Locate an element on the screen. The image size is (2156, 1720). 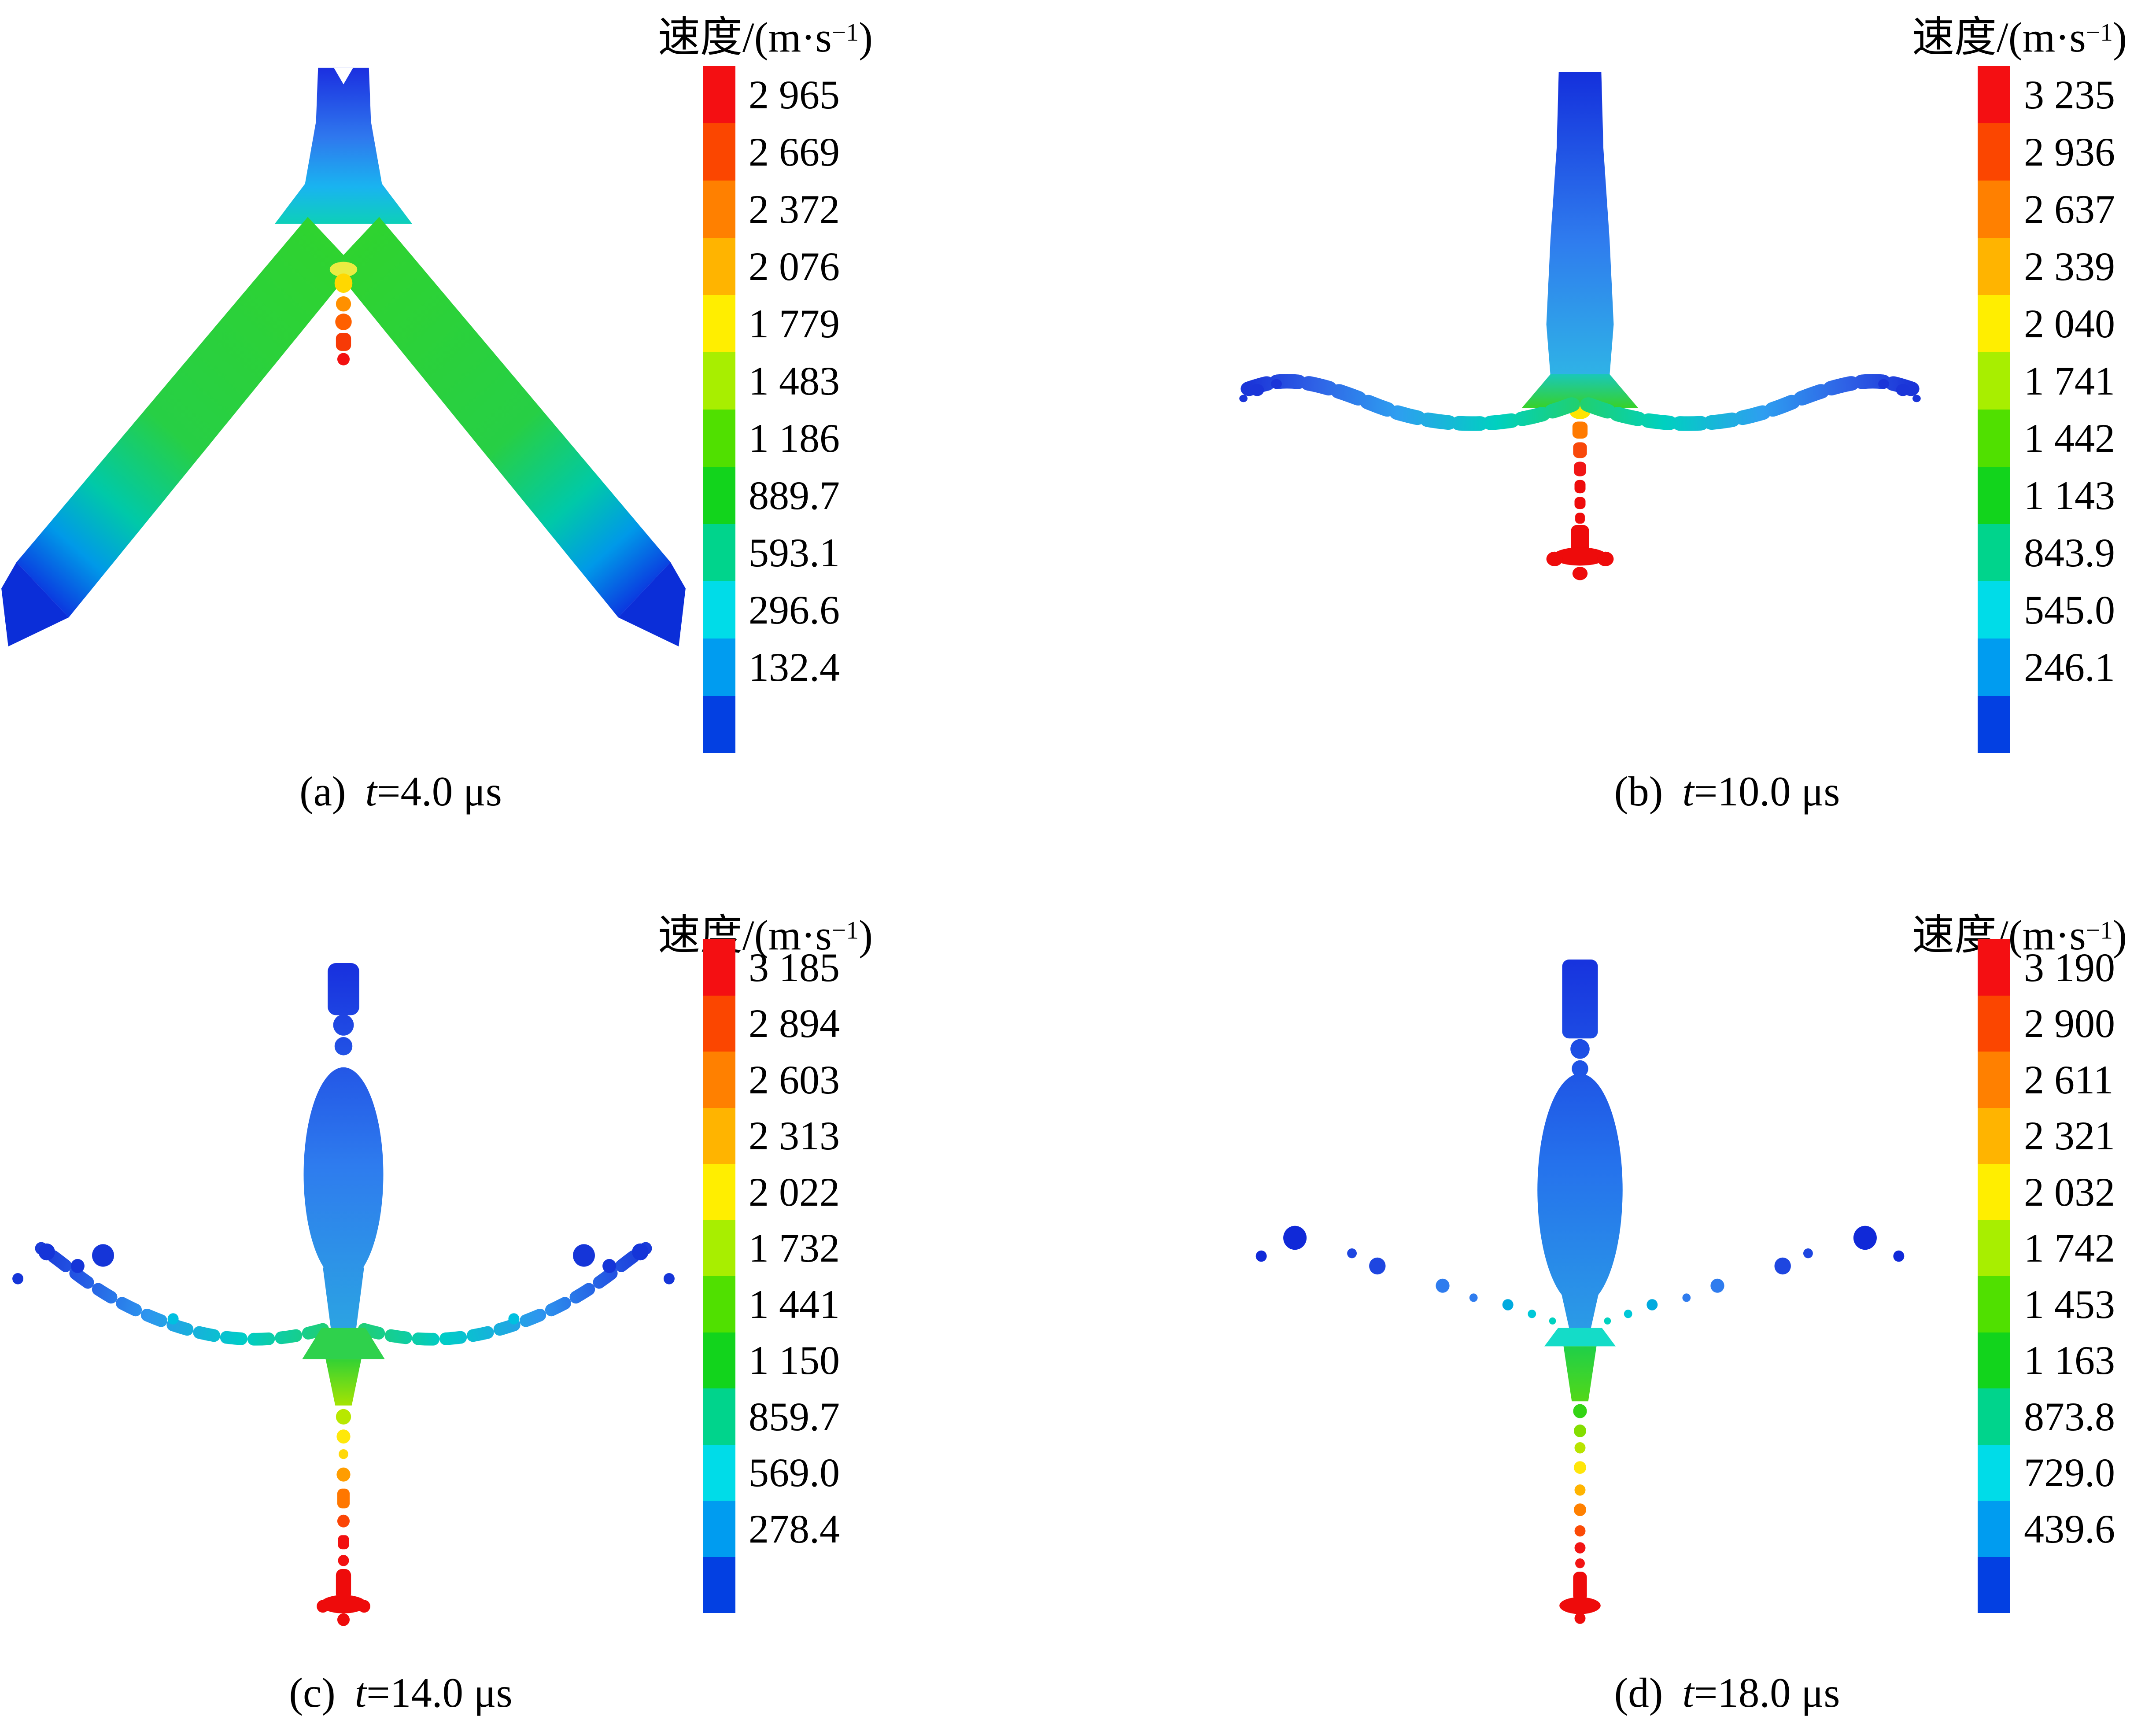
colorbar-tick-label: 1 442 is located at coordinates (2069, 439).